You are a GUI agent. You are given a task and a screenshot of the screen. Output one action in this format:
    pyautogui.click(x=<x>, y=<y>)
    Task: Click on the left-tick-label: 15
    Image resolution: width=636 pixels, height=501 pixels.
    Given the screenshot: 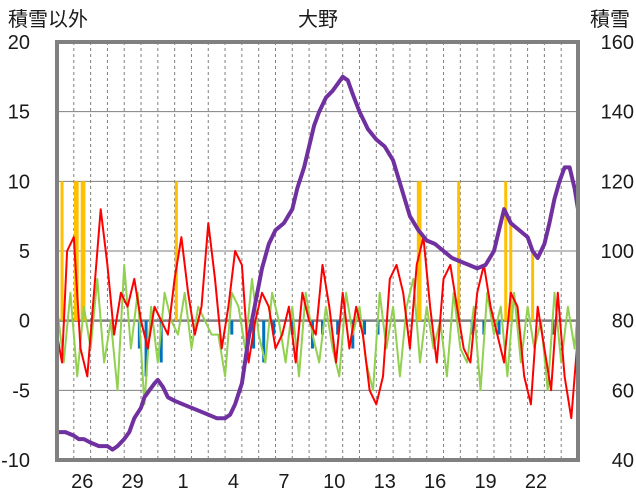 What is the action you would take?
    pyautogui.click(x=19, y=113)
    